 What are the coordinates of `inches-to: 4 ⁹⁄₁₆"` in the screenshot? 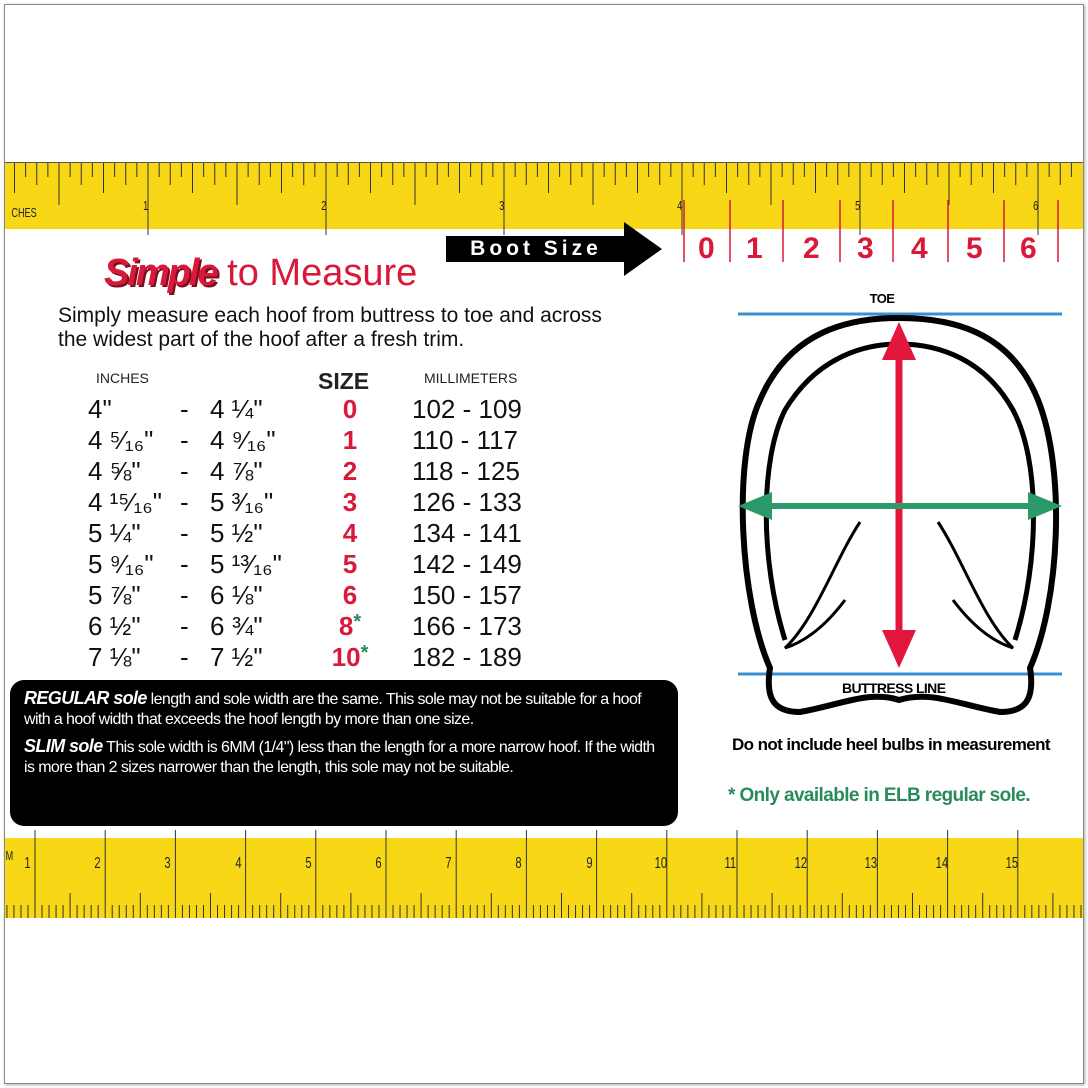 It's located at (243, 440).